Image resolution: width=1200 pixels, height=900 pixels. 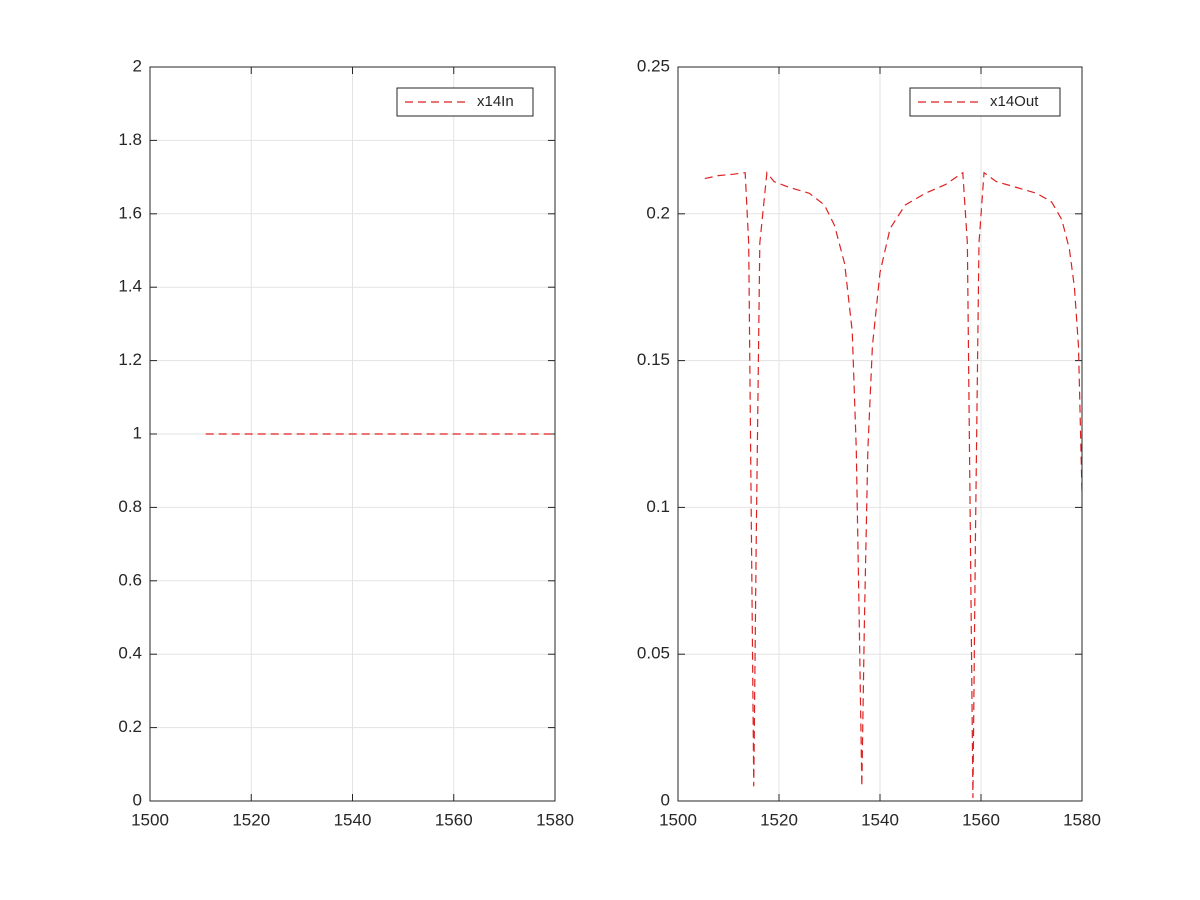 I want to click on y-tick-label: 0.1, so click(x=658, y=506).